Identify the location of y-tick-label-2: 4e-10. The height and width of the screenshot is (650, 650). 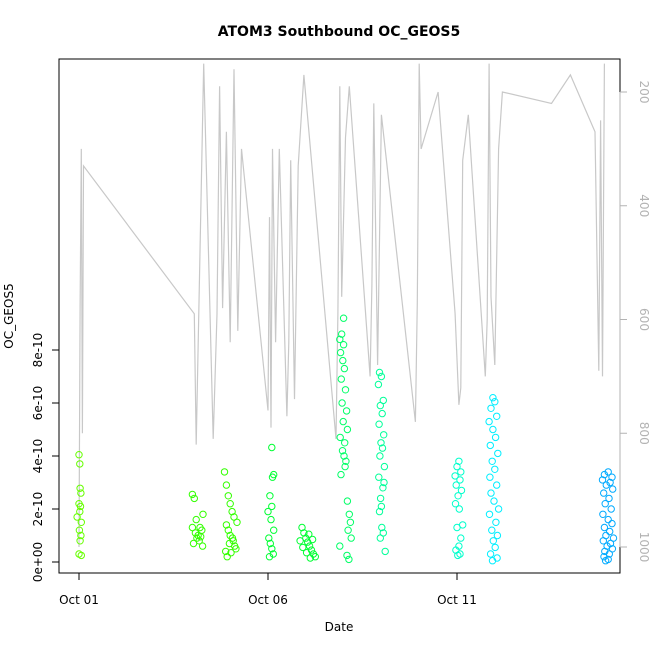
(38, 456).